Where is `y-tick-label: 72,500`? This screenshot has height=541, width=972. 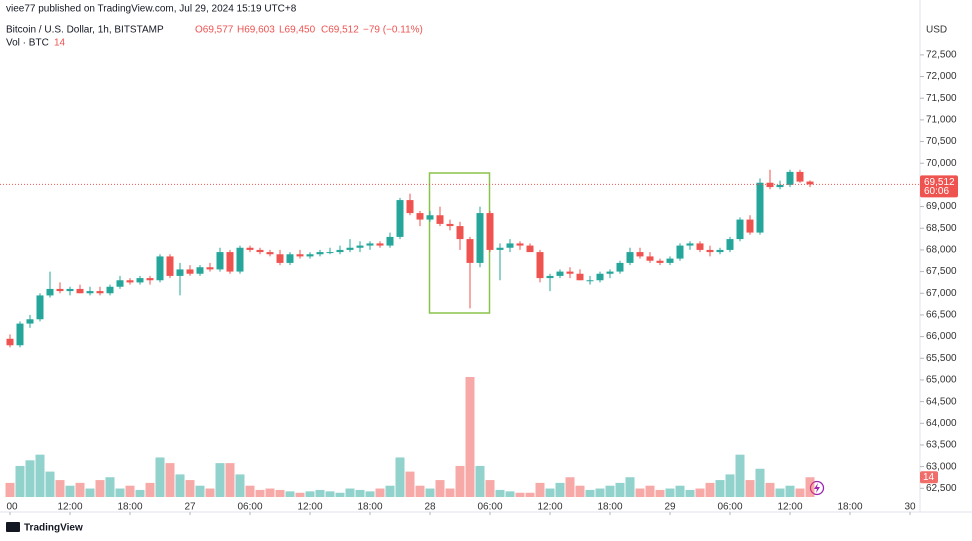 y-tick-label: 72,500 is located at coordinates (941, 55).